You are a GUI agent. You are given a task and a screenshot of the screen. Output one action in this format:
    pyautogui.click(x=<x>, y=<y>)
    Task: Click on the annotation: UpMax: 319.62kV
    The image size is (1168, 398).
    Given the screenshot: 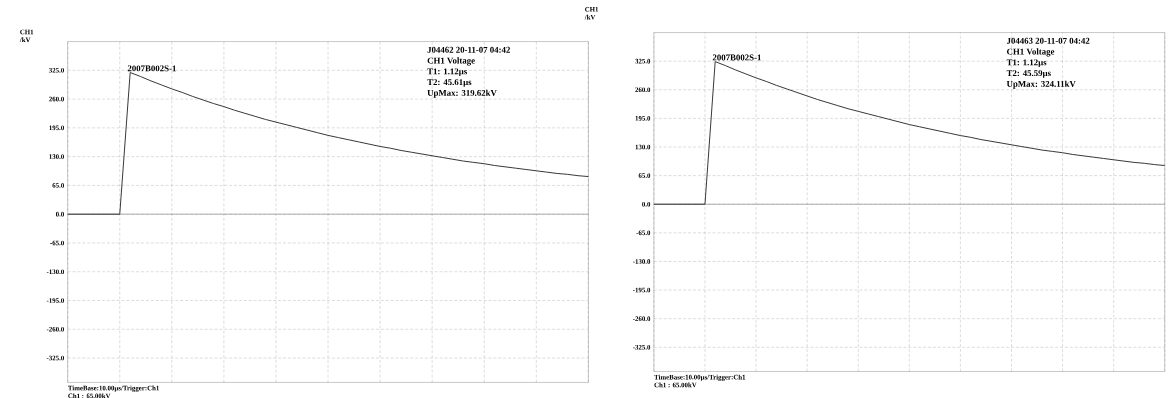 What is the action you would take?
    pyautogui.click(x=462, y=93)
    